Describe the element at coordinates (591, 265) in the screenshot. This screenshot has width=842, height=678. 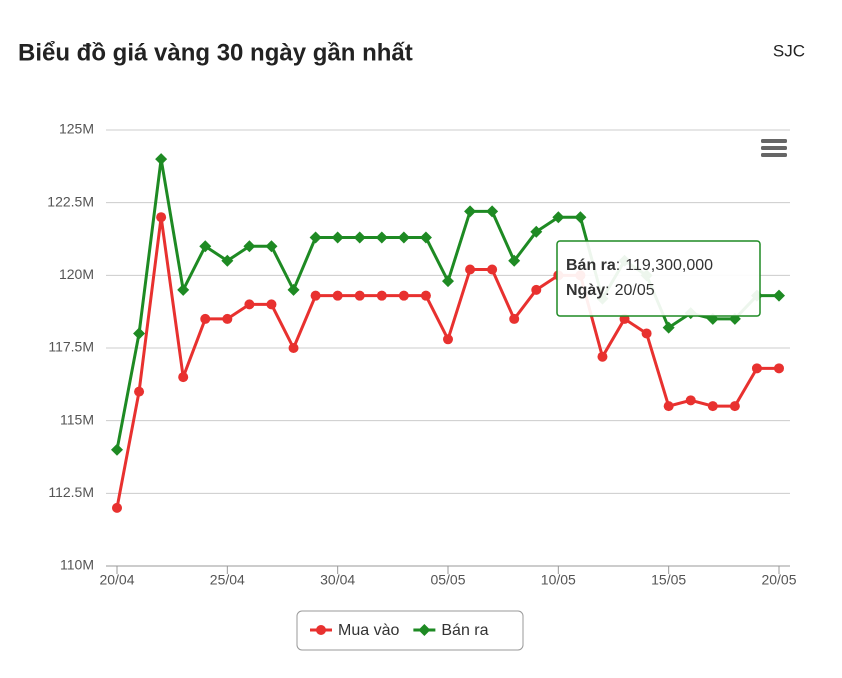
I see `tooltip-series: Bán ra` at that location.